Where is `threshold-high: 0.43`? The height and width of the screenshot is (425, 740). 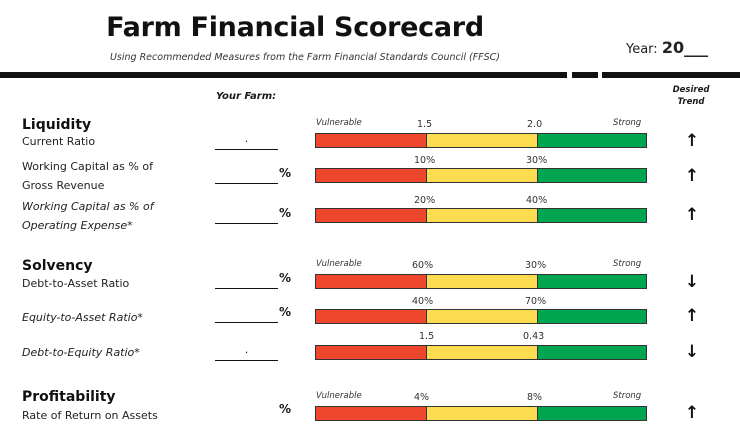 threshold-high: 0.43 is located at coordinates (534, 336).